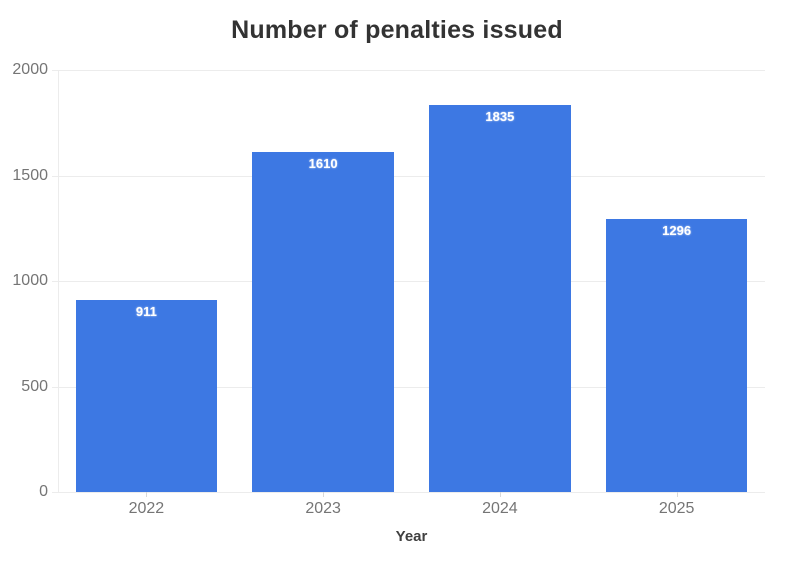 The image size is (794, 568). Describe the element at coordinates (146, 311) in the screenshot. I see `bar-value-label: 911` at that location.